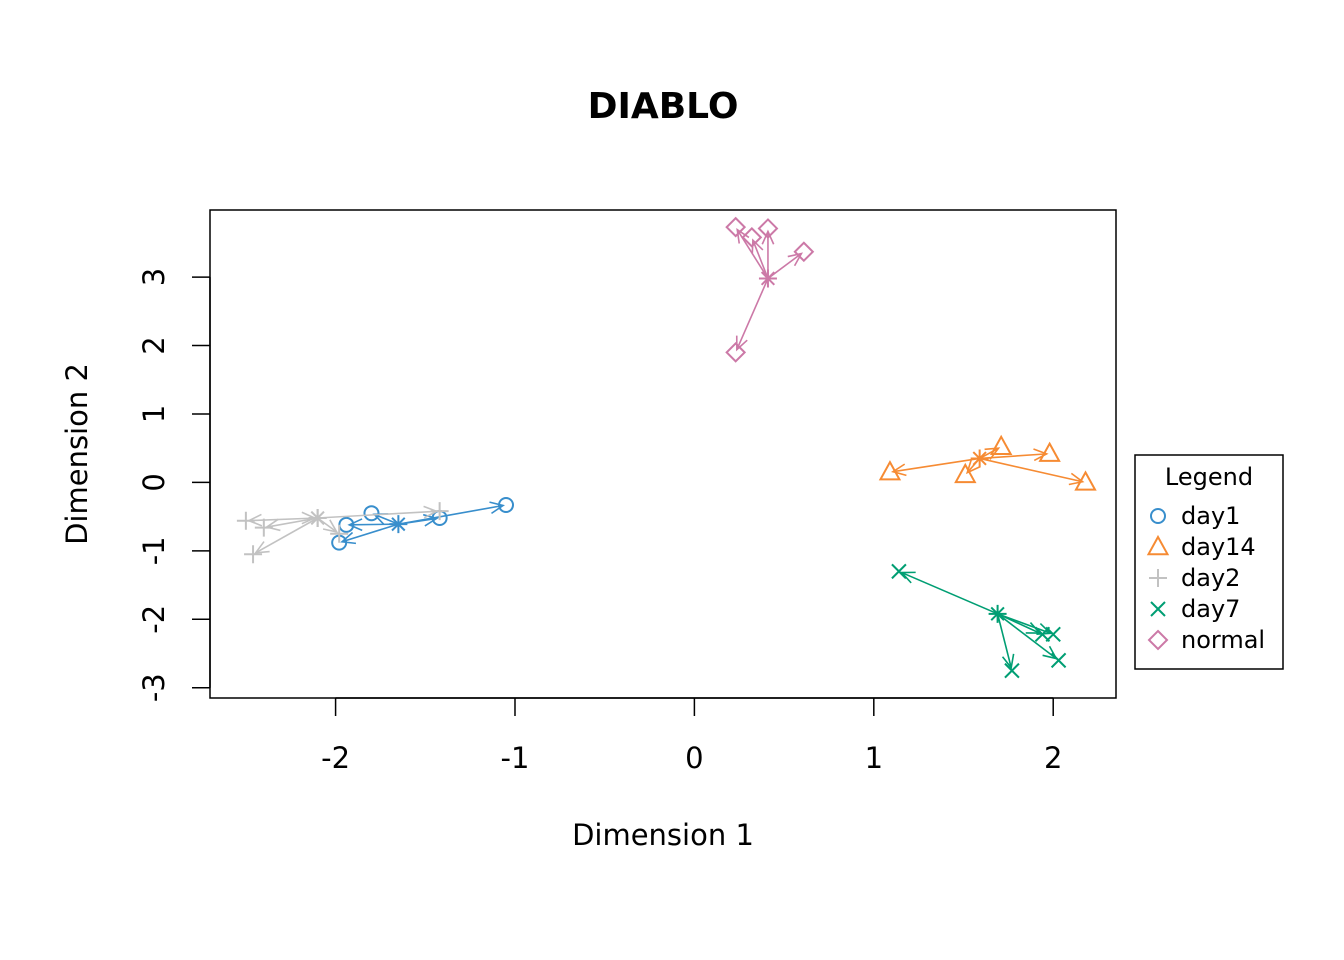 This screenshot has width=1344, height=960. I want to click on legend-title: Legend, so click(1209, 477).